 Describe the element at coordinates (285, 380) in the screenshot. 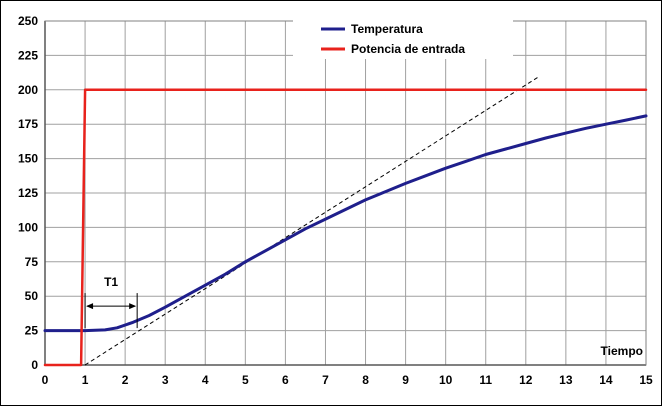

I see `x-tick-label: 6` at that location.